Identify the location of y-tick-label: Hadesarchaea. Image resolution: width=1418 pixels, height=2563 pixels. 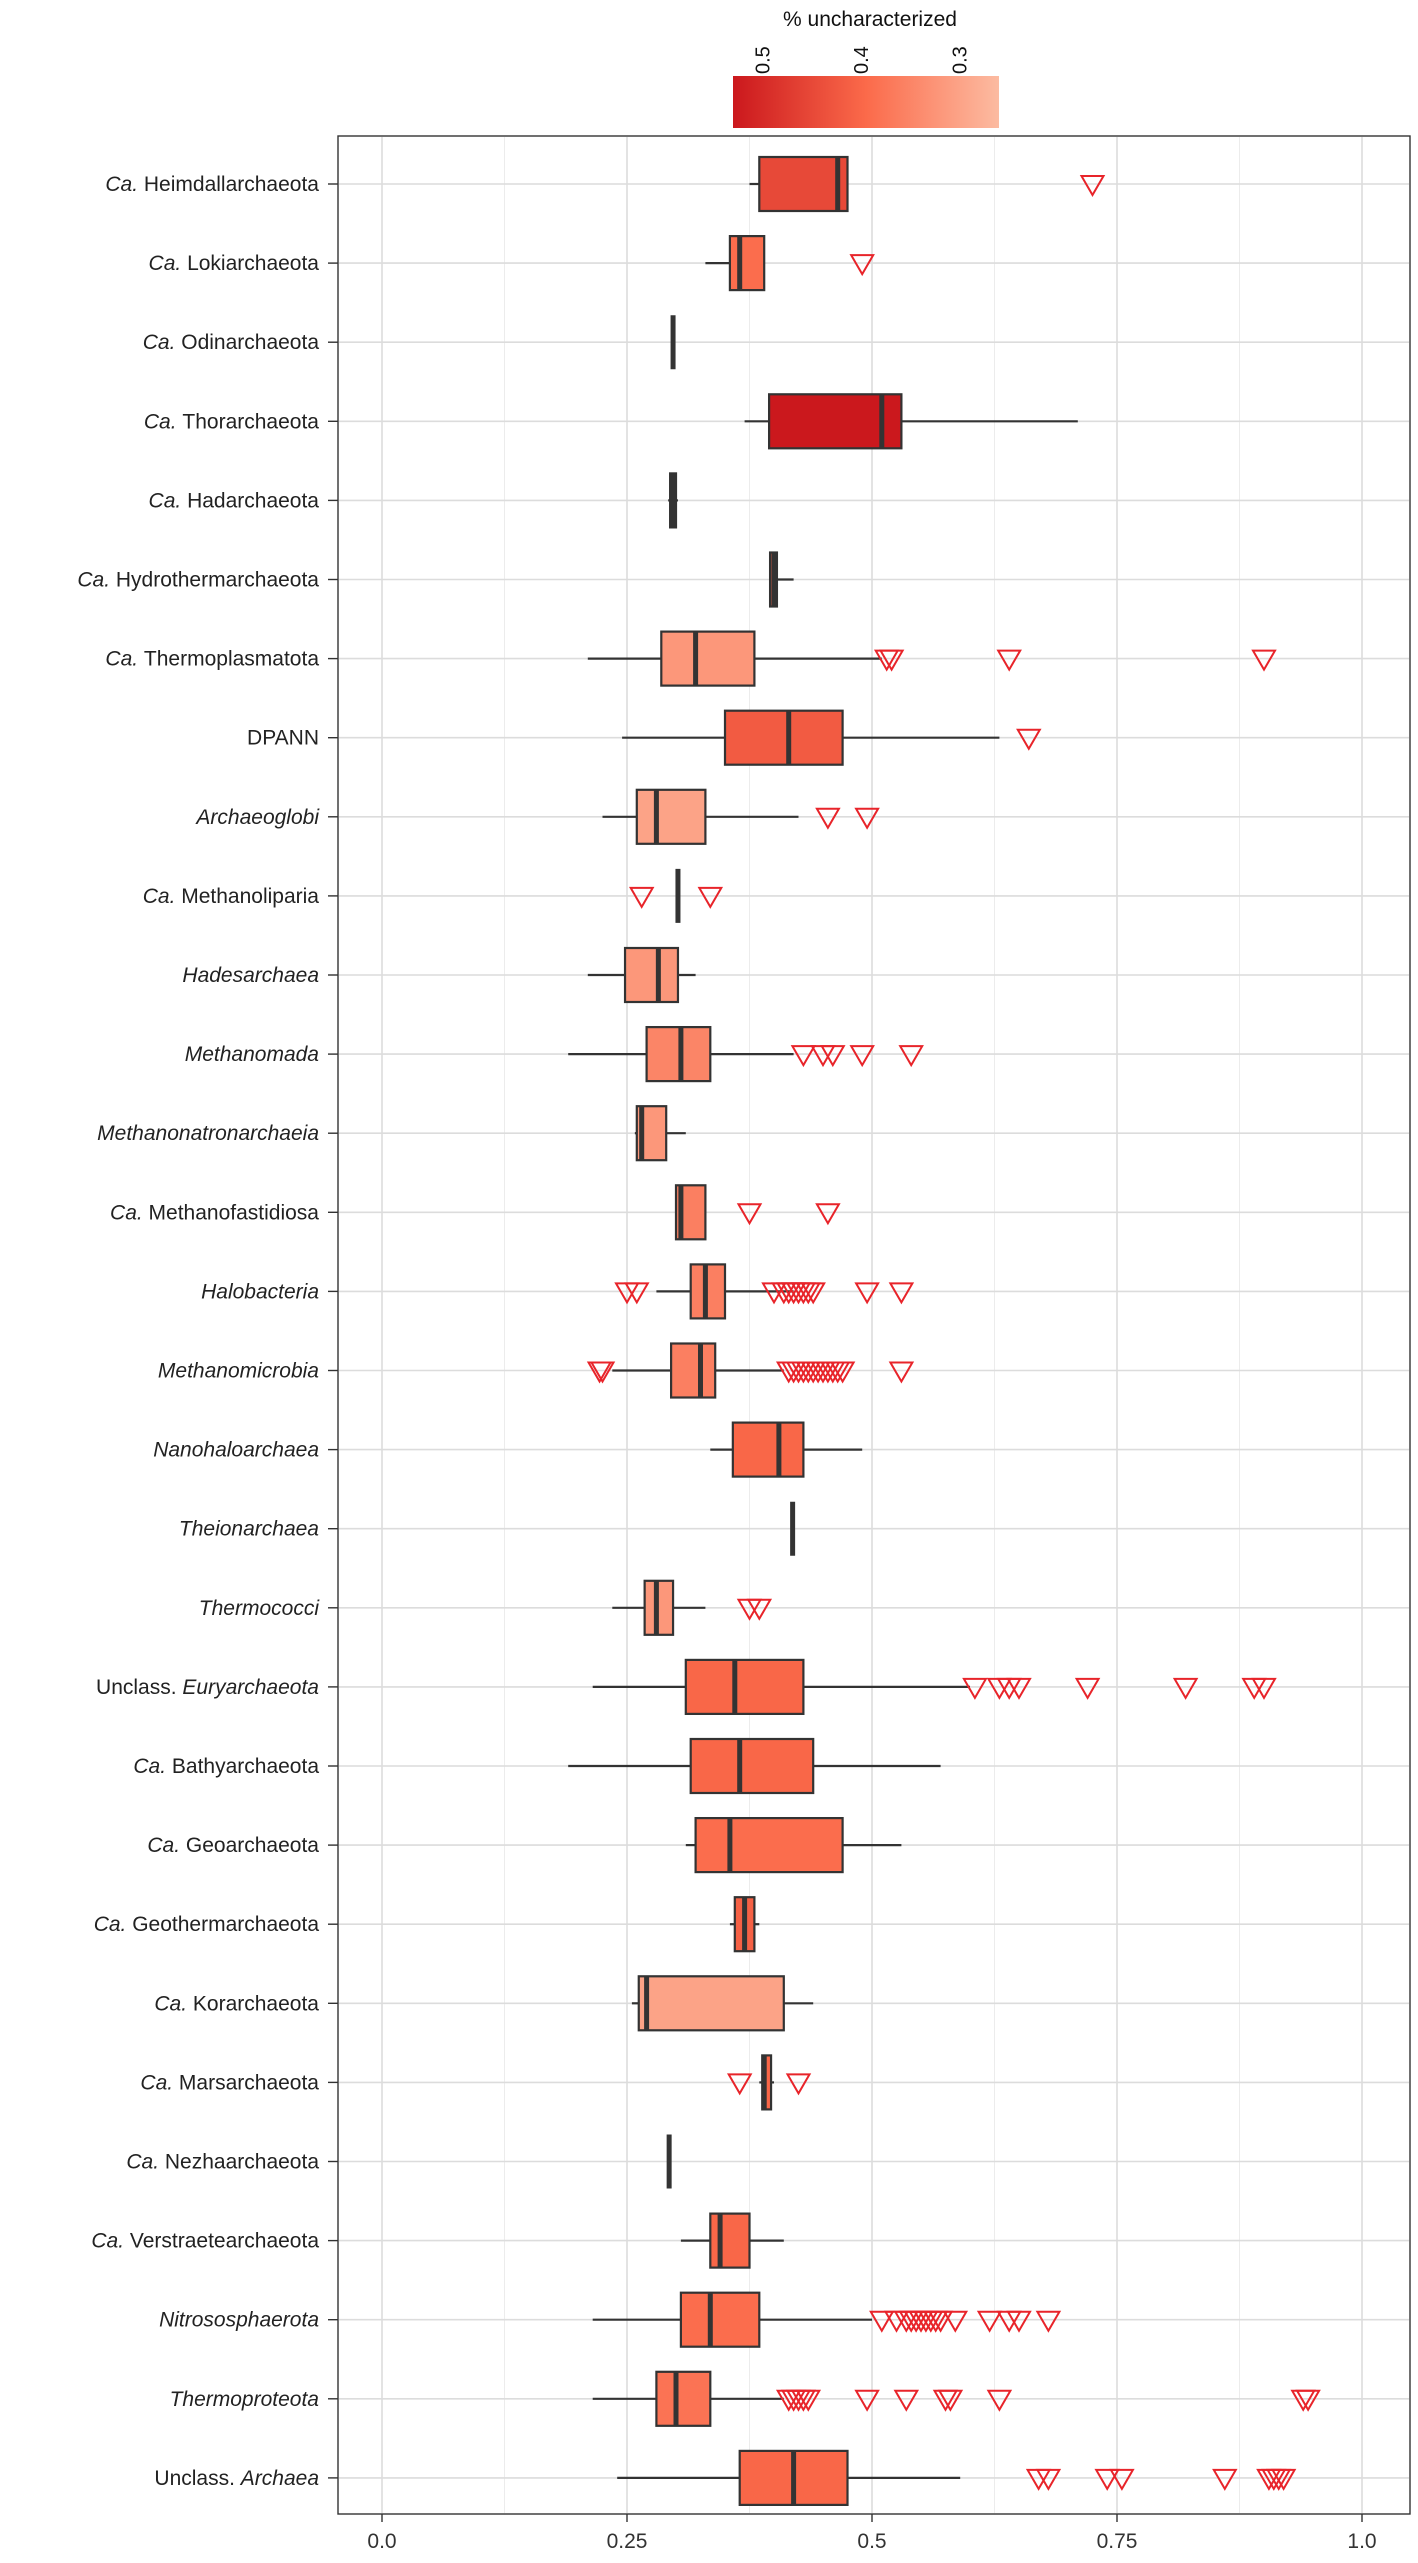
(250, 975).